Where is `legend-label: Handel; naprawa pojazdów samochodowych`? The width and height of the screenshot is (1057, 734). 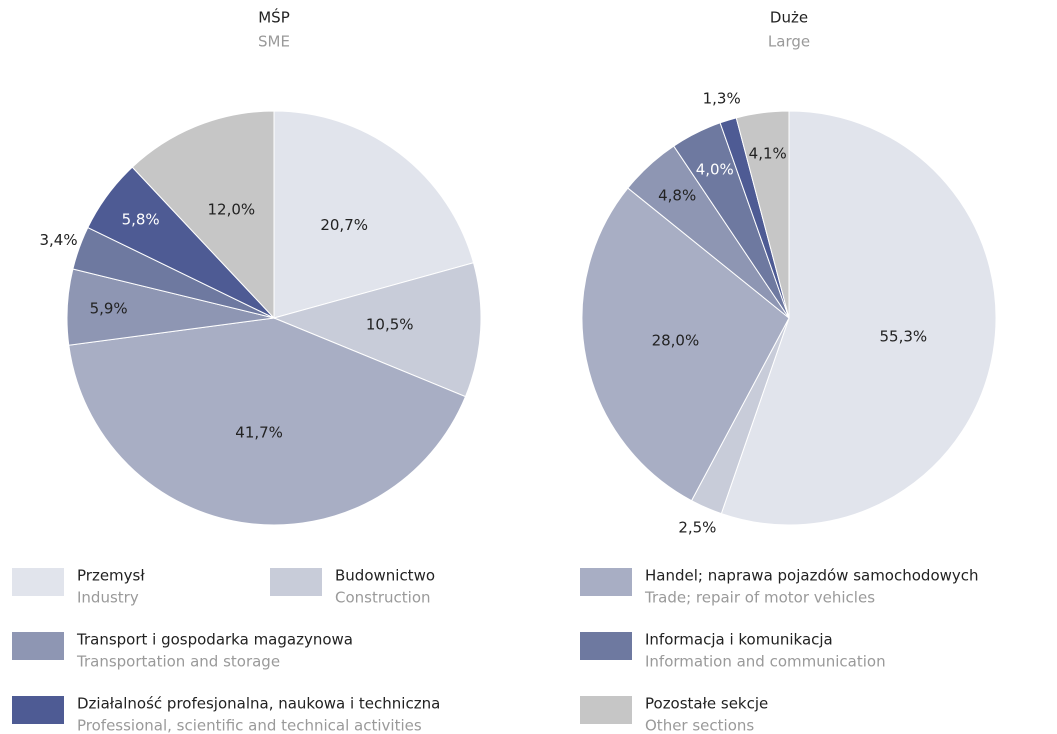 legend-label: Handel; naprawa pojazdów samochodowych is located at coordinates (812, 576).